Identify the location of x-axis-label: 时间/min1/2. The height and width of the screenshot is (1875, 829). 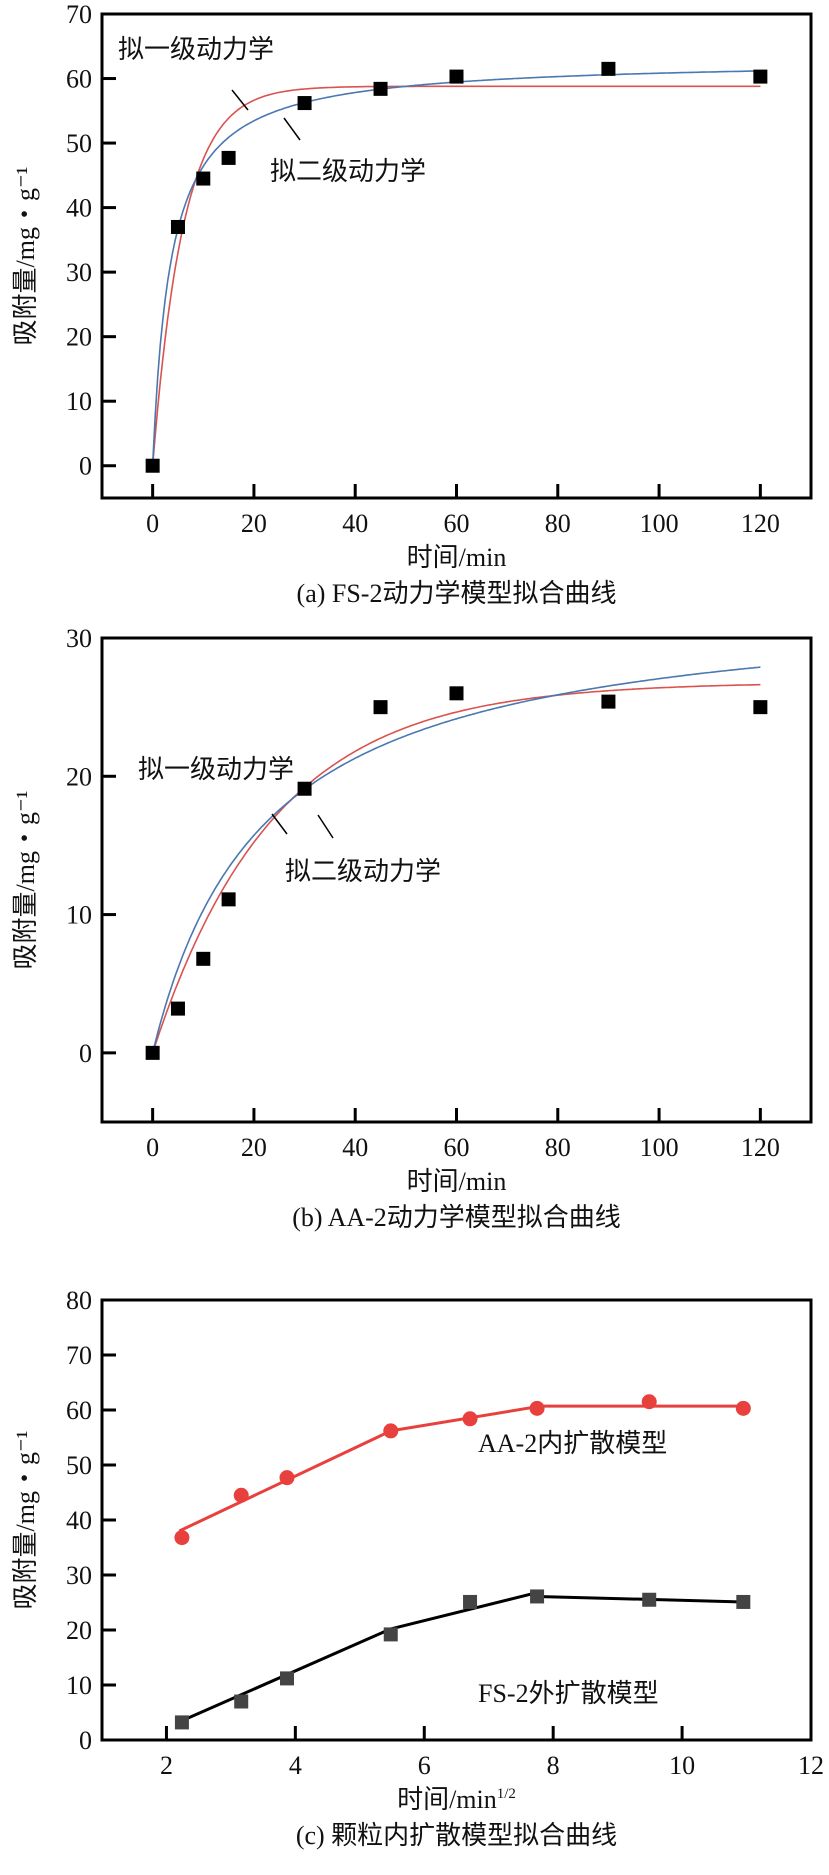
(456, 1799).